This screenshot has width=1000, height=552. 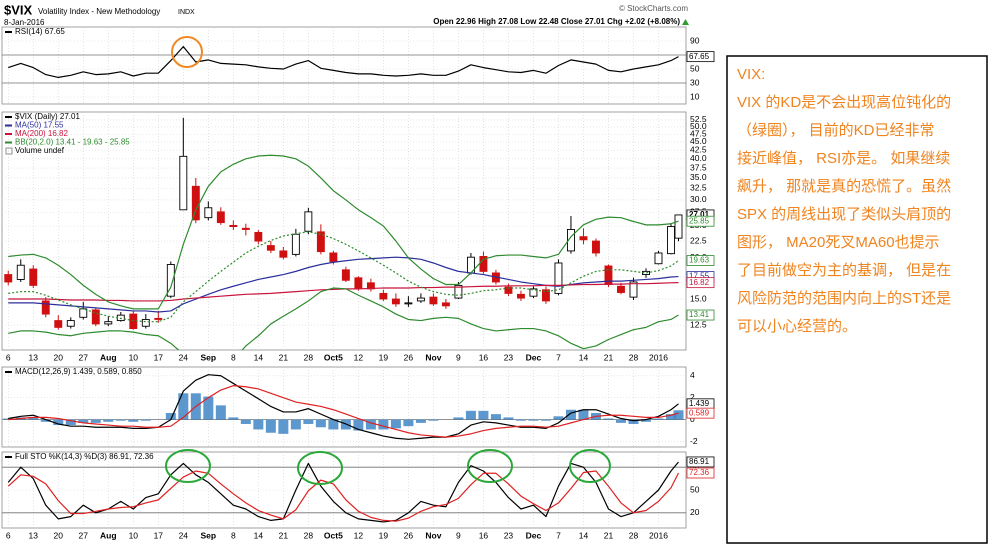 What do you see at coordinates (844, 186) in the screenshot?
I see `note-line: 飙升， 那就是真的恐慌了。虽然` at bounding box center [844, 186].